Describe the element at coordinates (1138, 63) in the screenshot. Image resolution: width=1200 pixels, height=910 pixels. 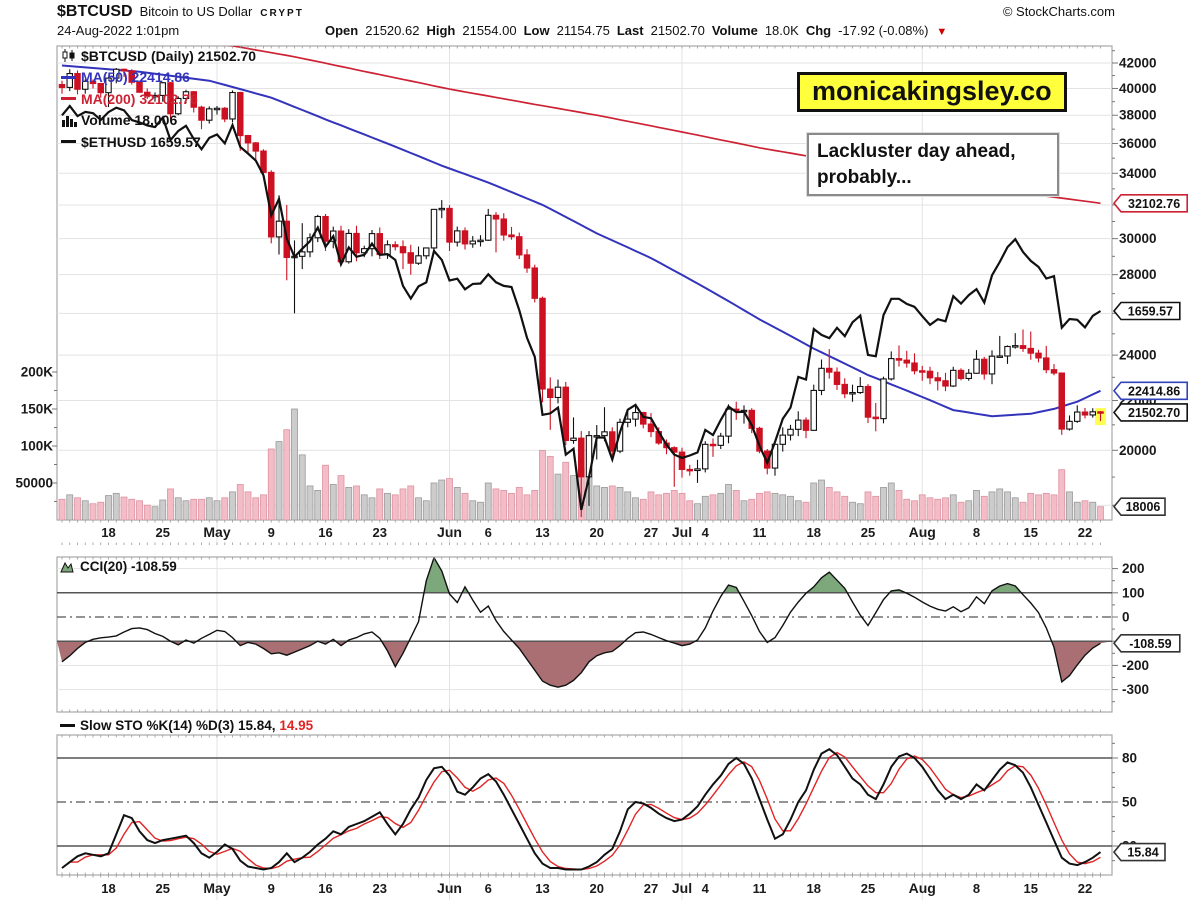
I see `svg-text: 42000` at that location.